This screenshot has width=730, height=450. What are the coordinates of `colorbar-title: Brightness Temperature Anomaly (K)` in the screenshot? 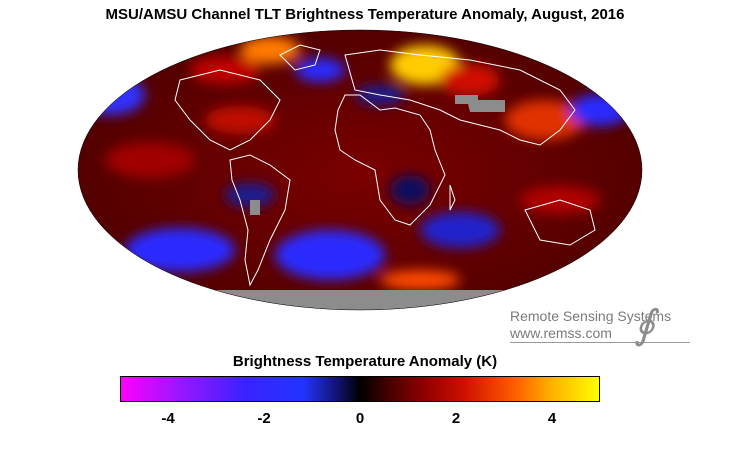 It's located at (365, 361).